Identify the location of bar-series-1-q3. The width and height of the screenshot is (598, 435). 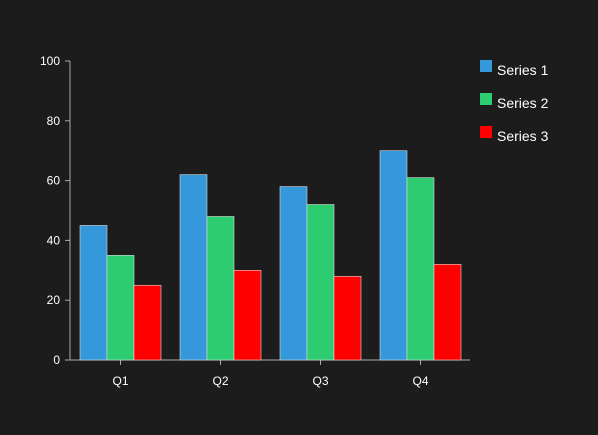
(293, 273).